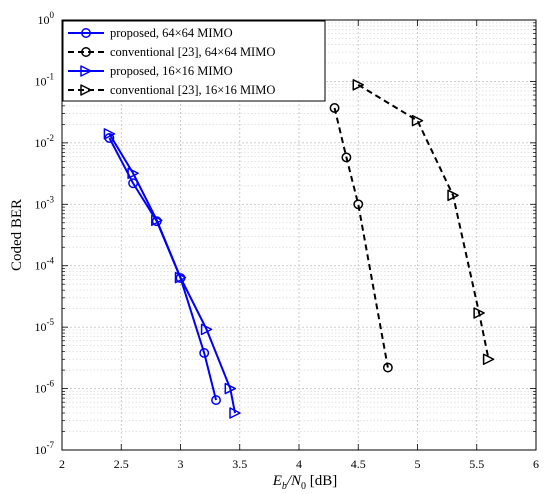 The width and height of the screenshot is (550, 494). I want to click on x-tick-label: 4.5, so click(358, 464).